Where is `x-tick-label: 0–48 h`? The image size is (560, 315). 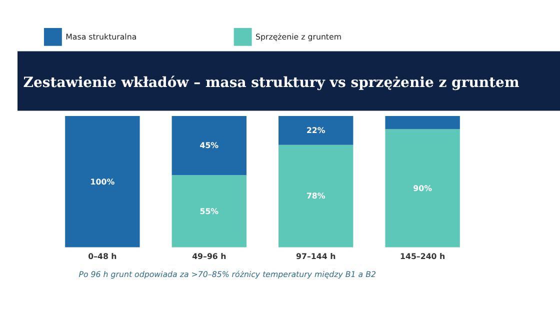
x-tick-label: 0–48 h is located at coordinates (102, 257).